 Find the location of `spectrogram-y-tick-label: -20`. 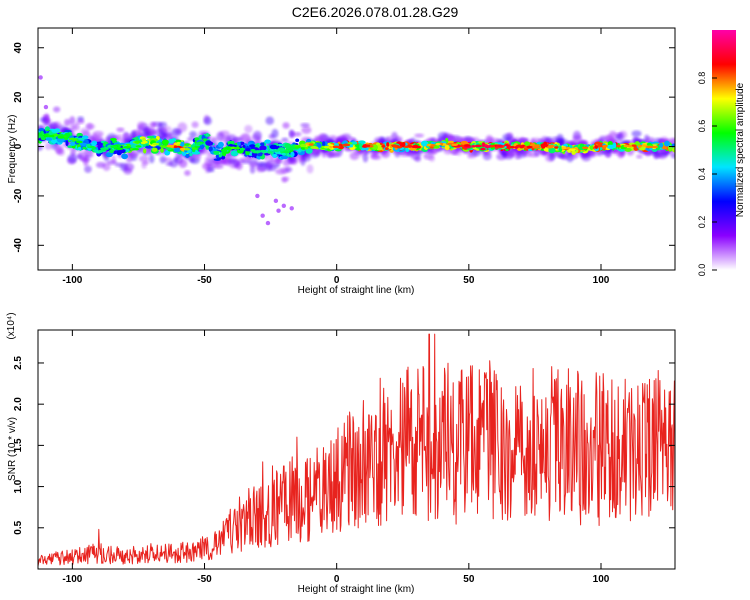

spectrogram-y-tick-label: -20 is located at coordinates (18, 195).